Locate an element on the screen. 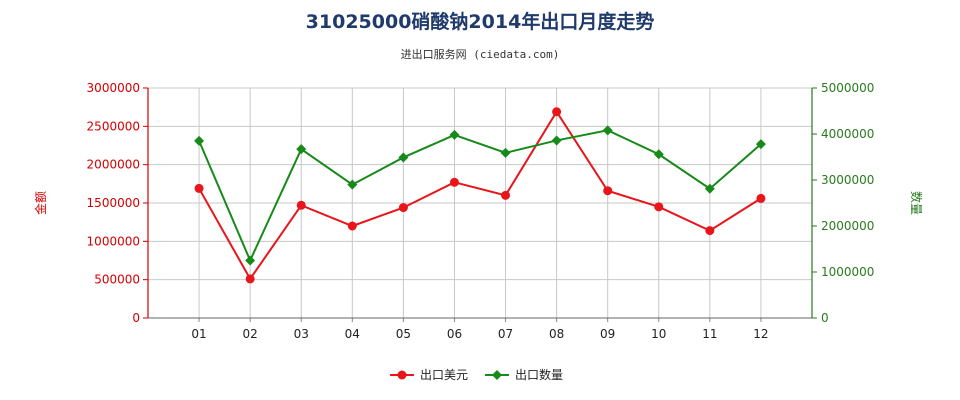 The width and height of the screenshot is (960, 400). x-tick-label: 10 is located at coordinates (658, 334).